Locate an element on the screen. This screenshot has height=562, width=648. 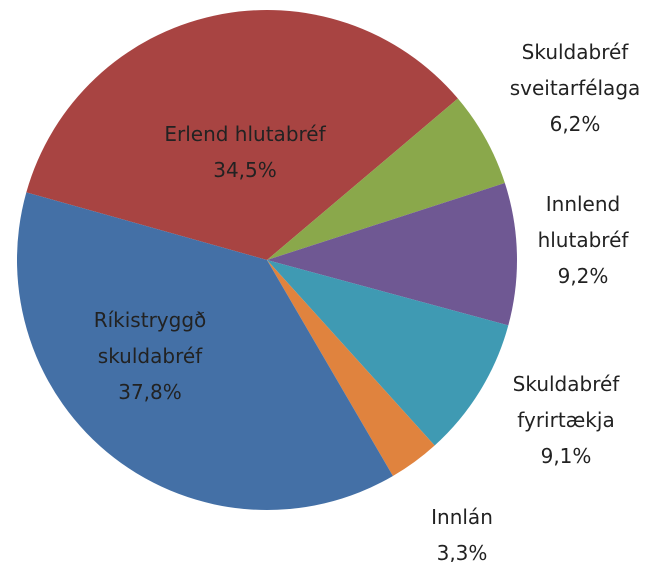
slice-label: Skuldabréf fyrirtækja 9,1% is located at coordinates (564, 420).